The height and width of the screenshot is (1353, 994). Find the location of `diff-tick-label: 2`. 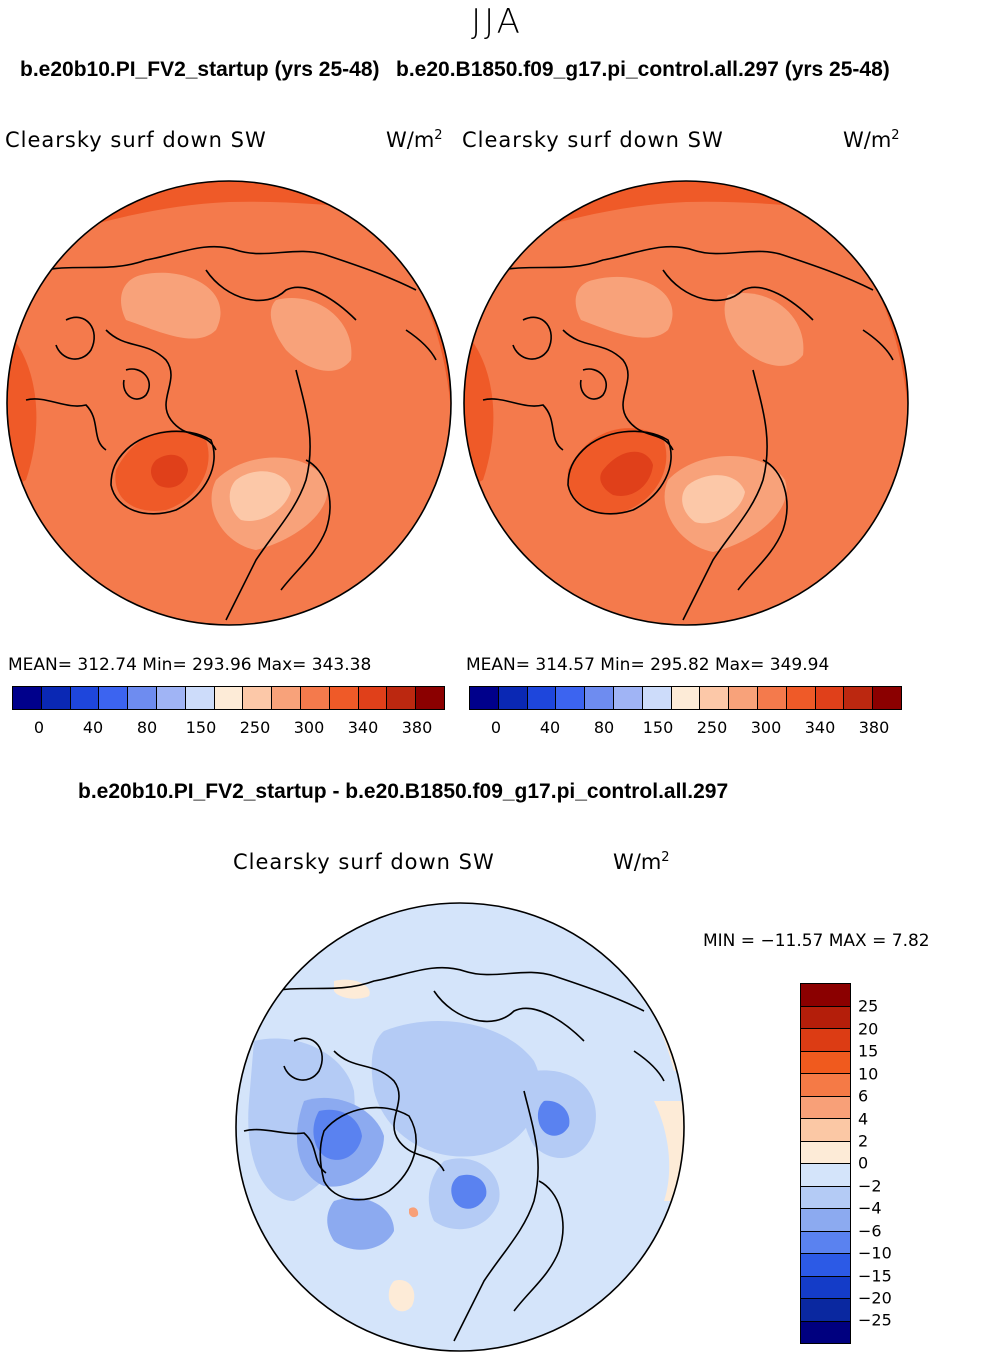

diff-tick-label: 2 is located at coordinates (863, 1141).